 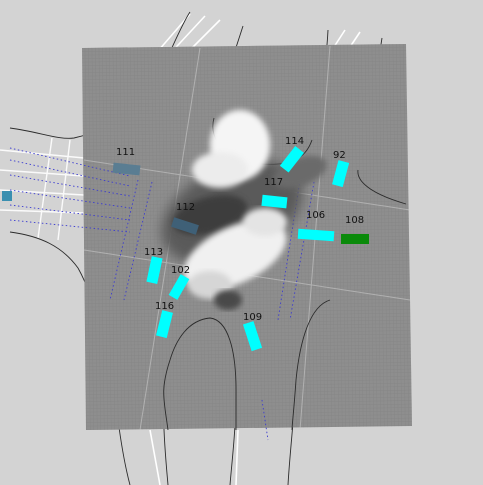 I want to click on agent-109-box, so click(x=252, y=336).